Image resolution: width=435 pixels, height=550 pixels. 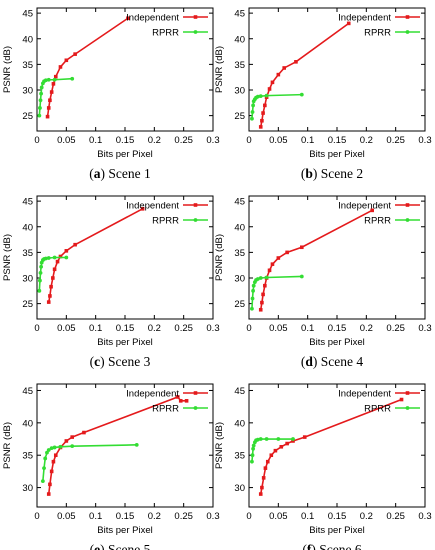 What do you see at coordinates (89, 463) in the screenshot?
I see `series-line-rprr` at bounding box center [89, 463].